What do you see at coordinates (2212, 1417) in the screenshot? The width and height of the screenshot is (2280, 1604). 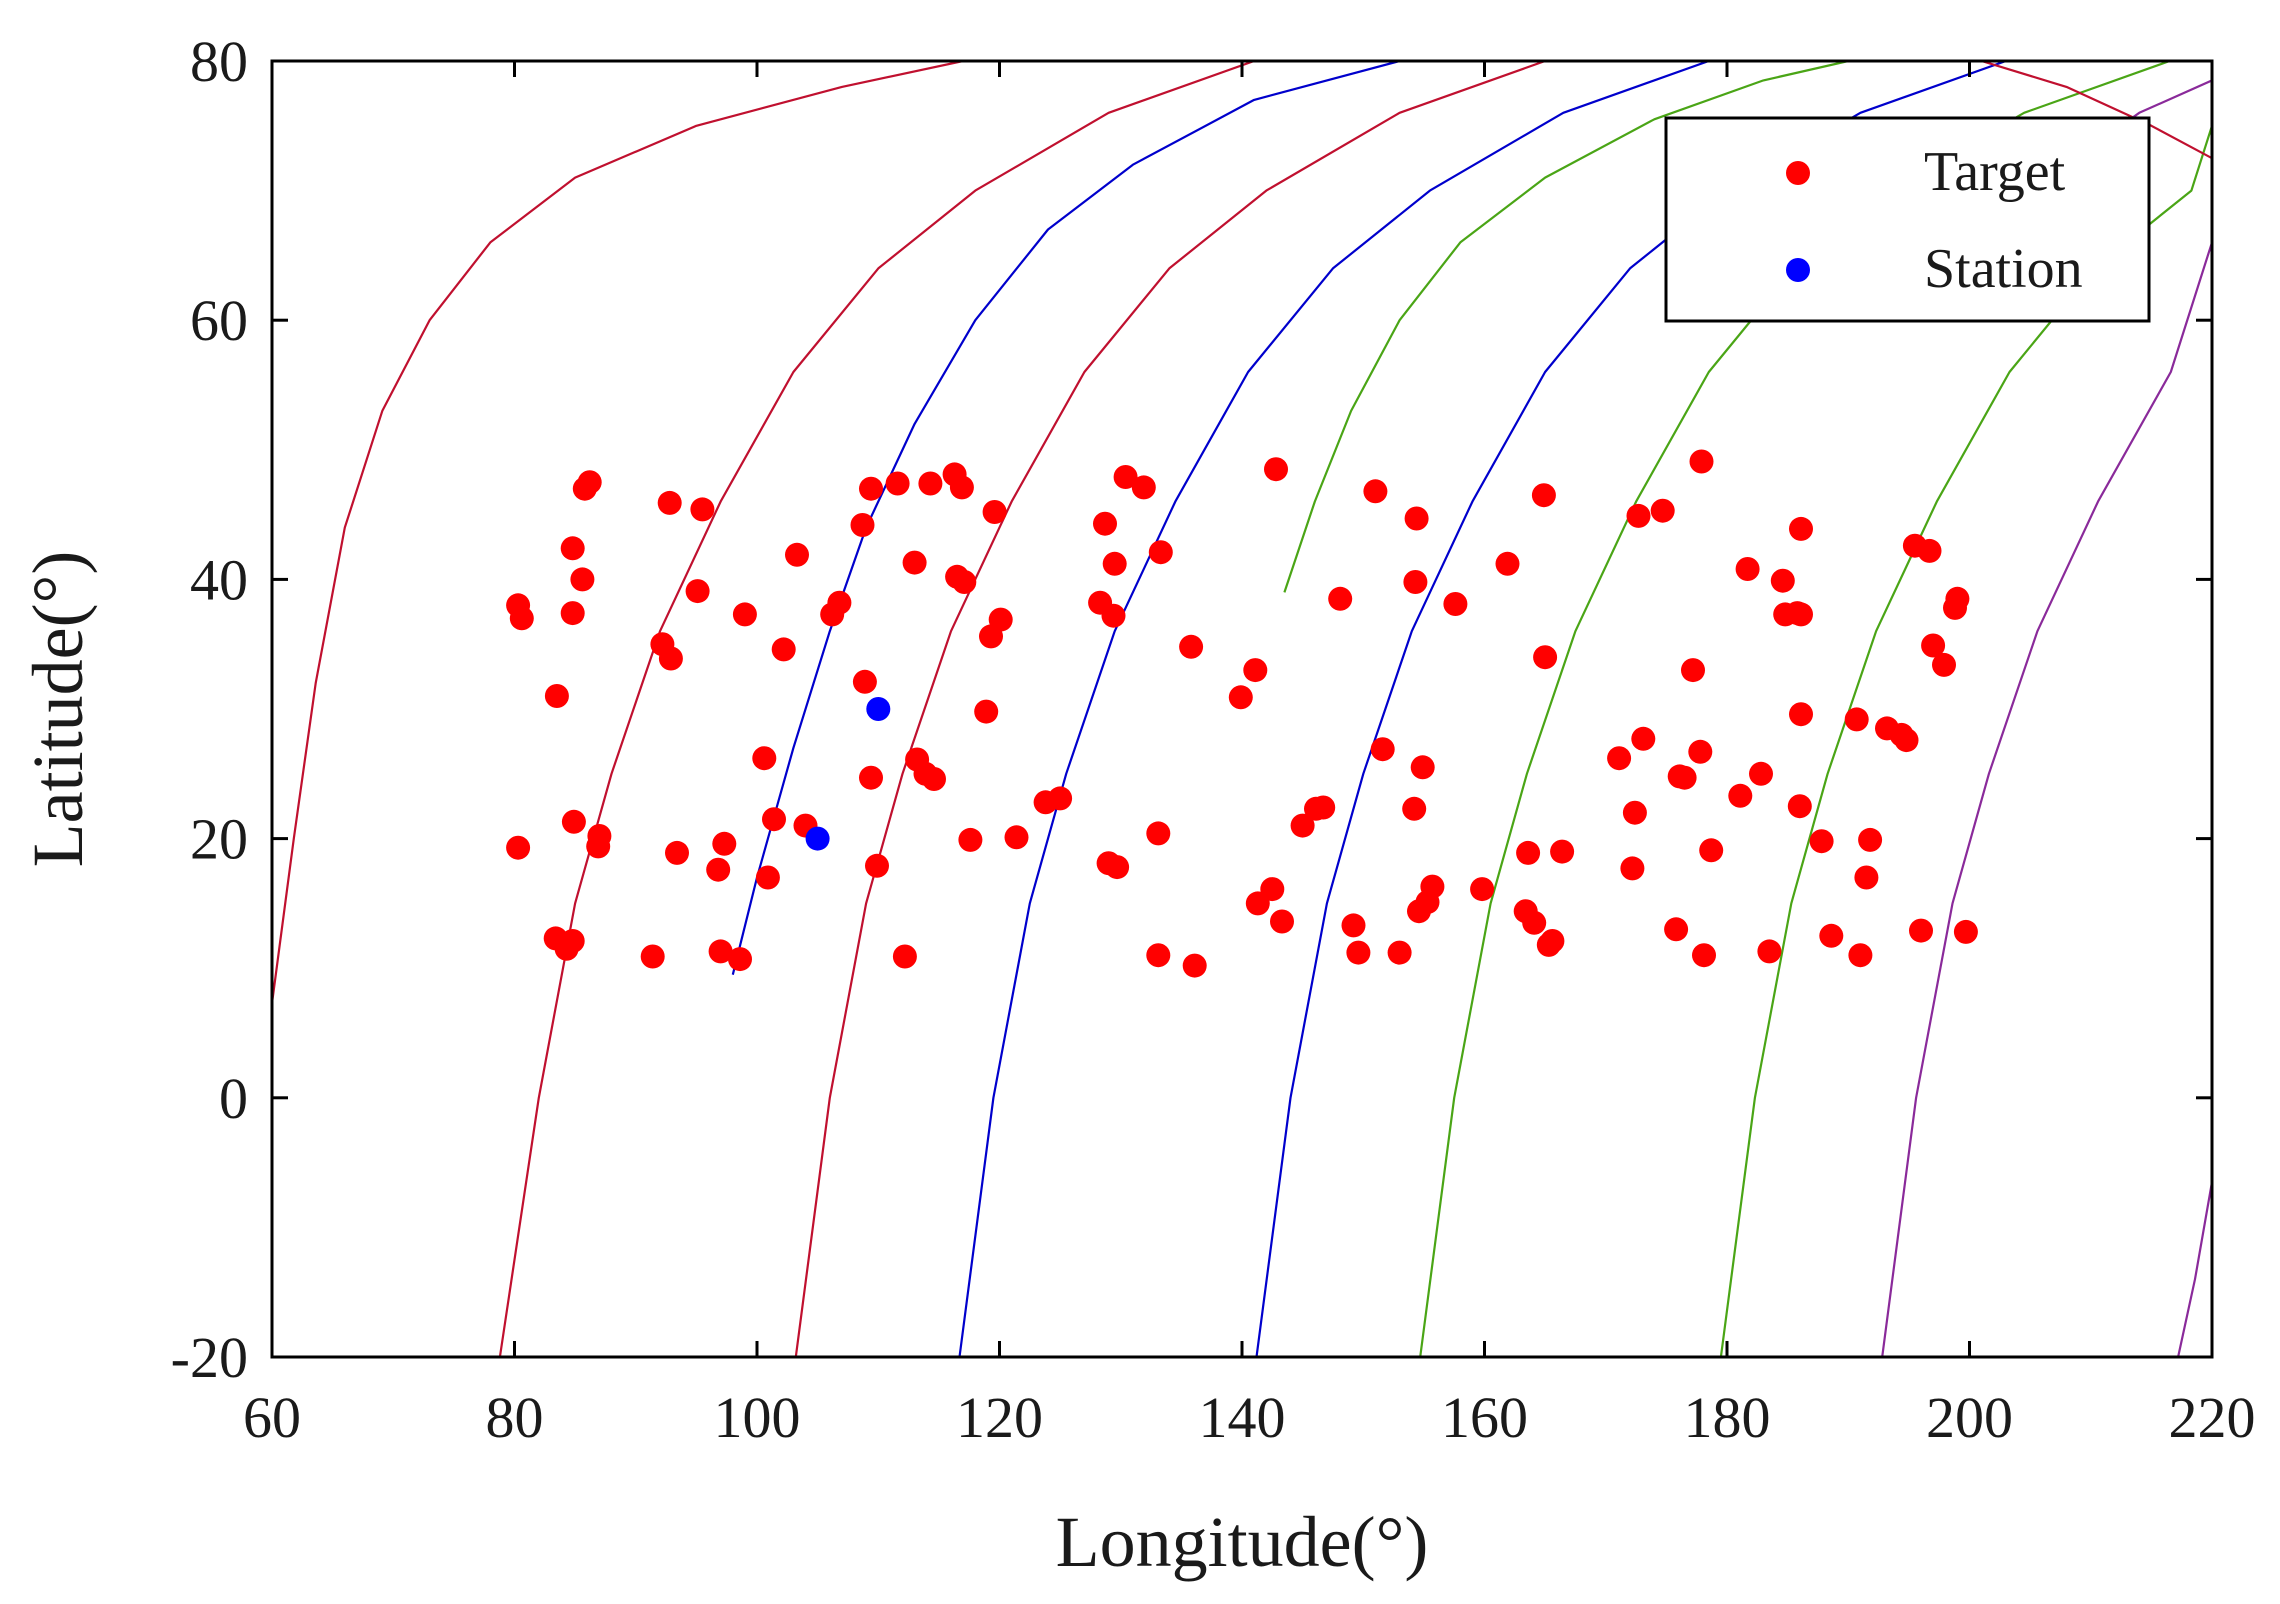 I see `x-tick-label: 220` at bounding box center [2212, 1417].